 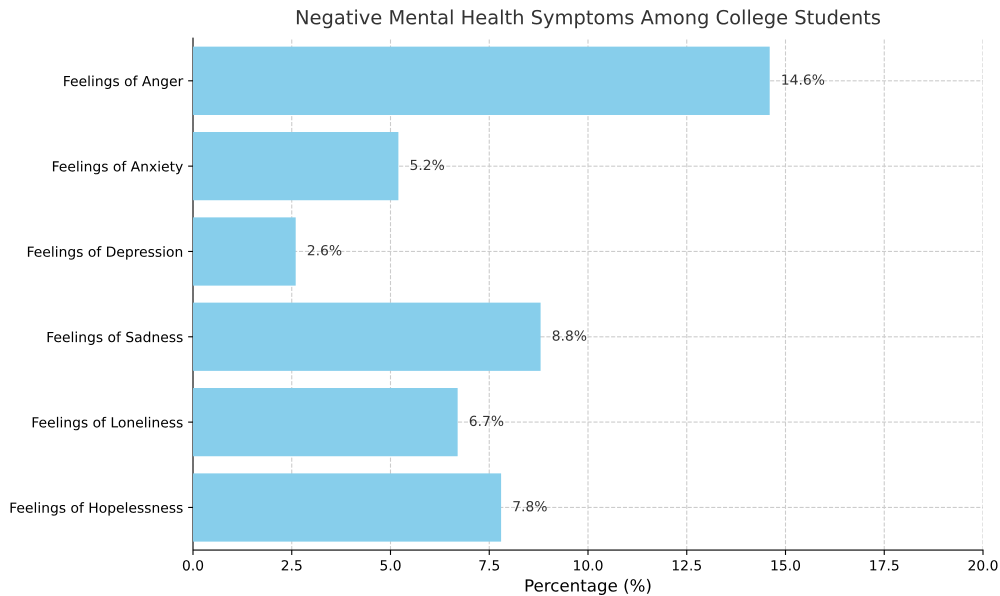 I want to click on x-tick-label: 7.5, so click(x=489, y=565).